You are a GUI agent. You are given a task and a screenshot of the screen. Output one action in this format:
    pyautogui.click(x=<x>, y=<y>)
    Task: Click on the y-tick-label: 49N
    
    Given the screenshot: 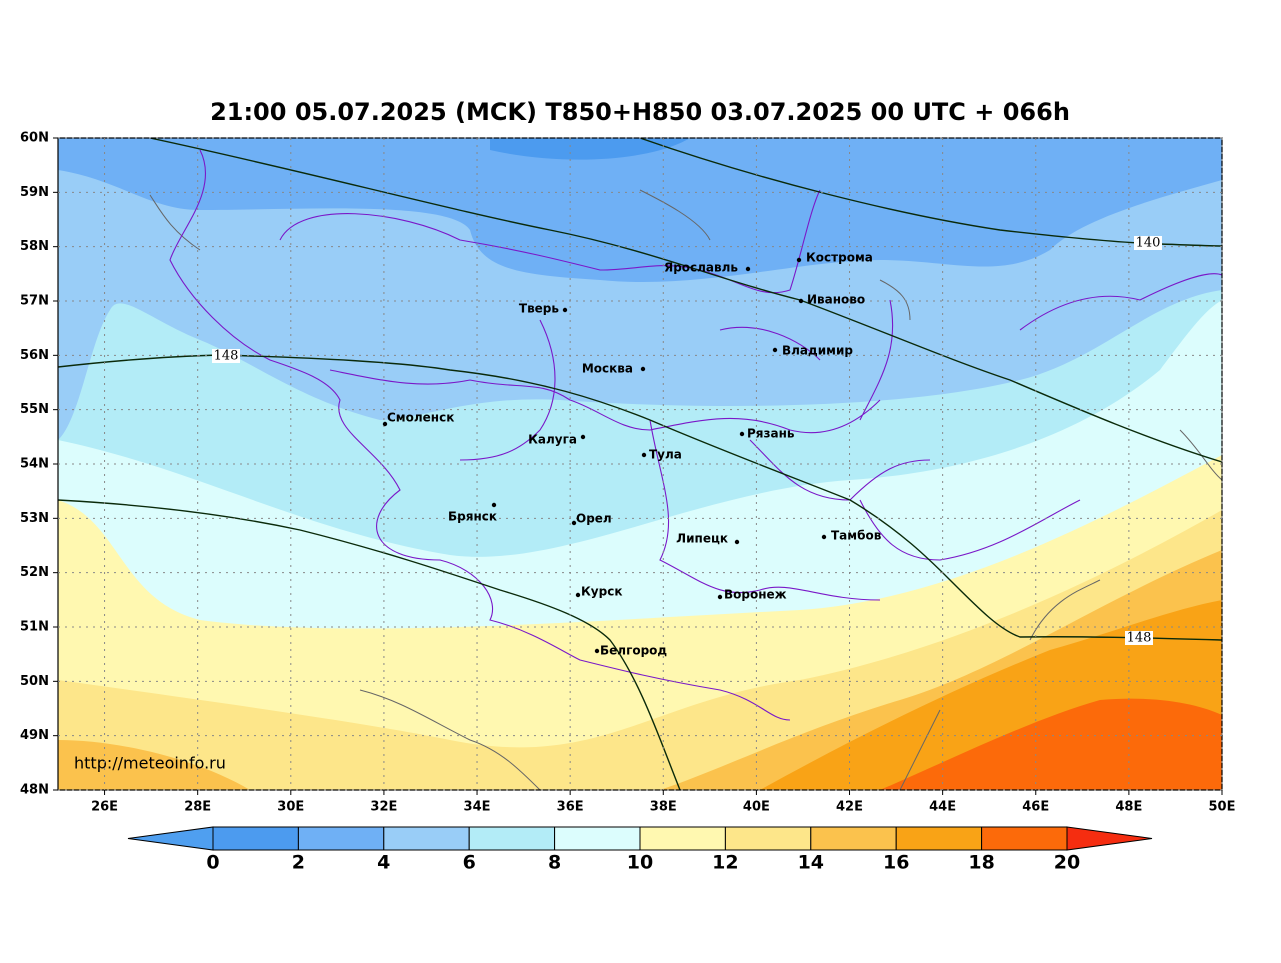 What is the action you would take?
    pyautogui.click(x=34, y=735)
    